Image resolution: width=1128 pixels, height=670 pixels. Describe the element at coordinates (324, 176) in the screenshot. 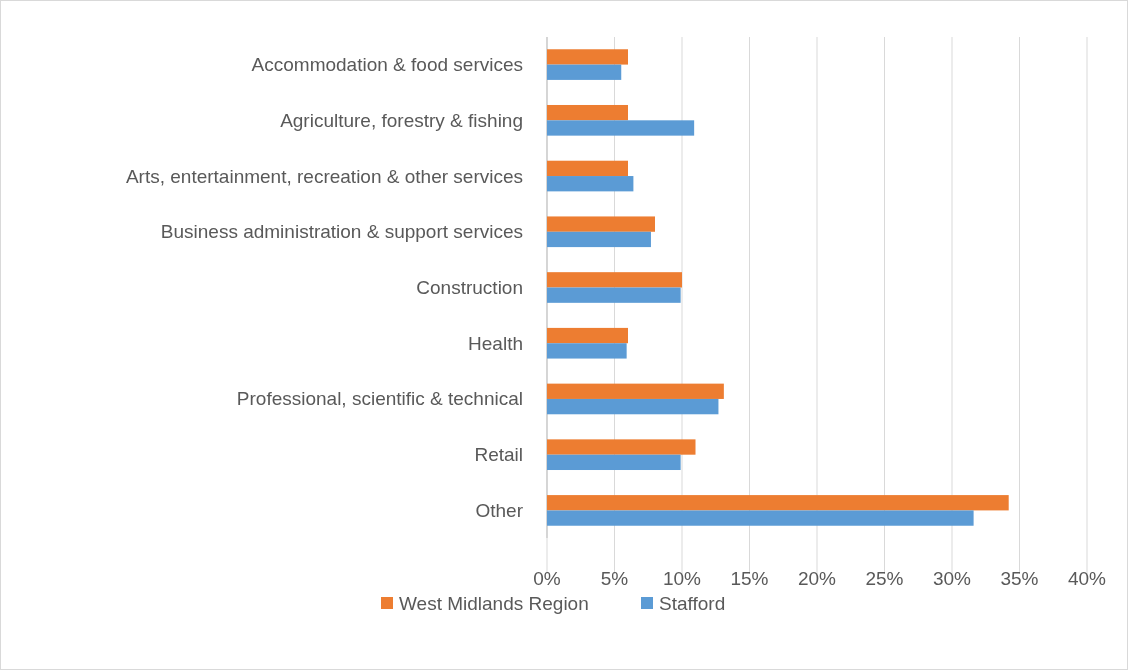

I see `y-tick-label: Arts, entertainment, recreation & other services` at that location.